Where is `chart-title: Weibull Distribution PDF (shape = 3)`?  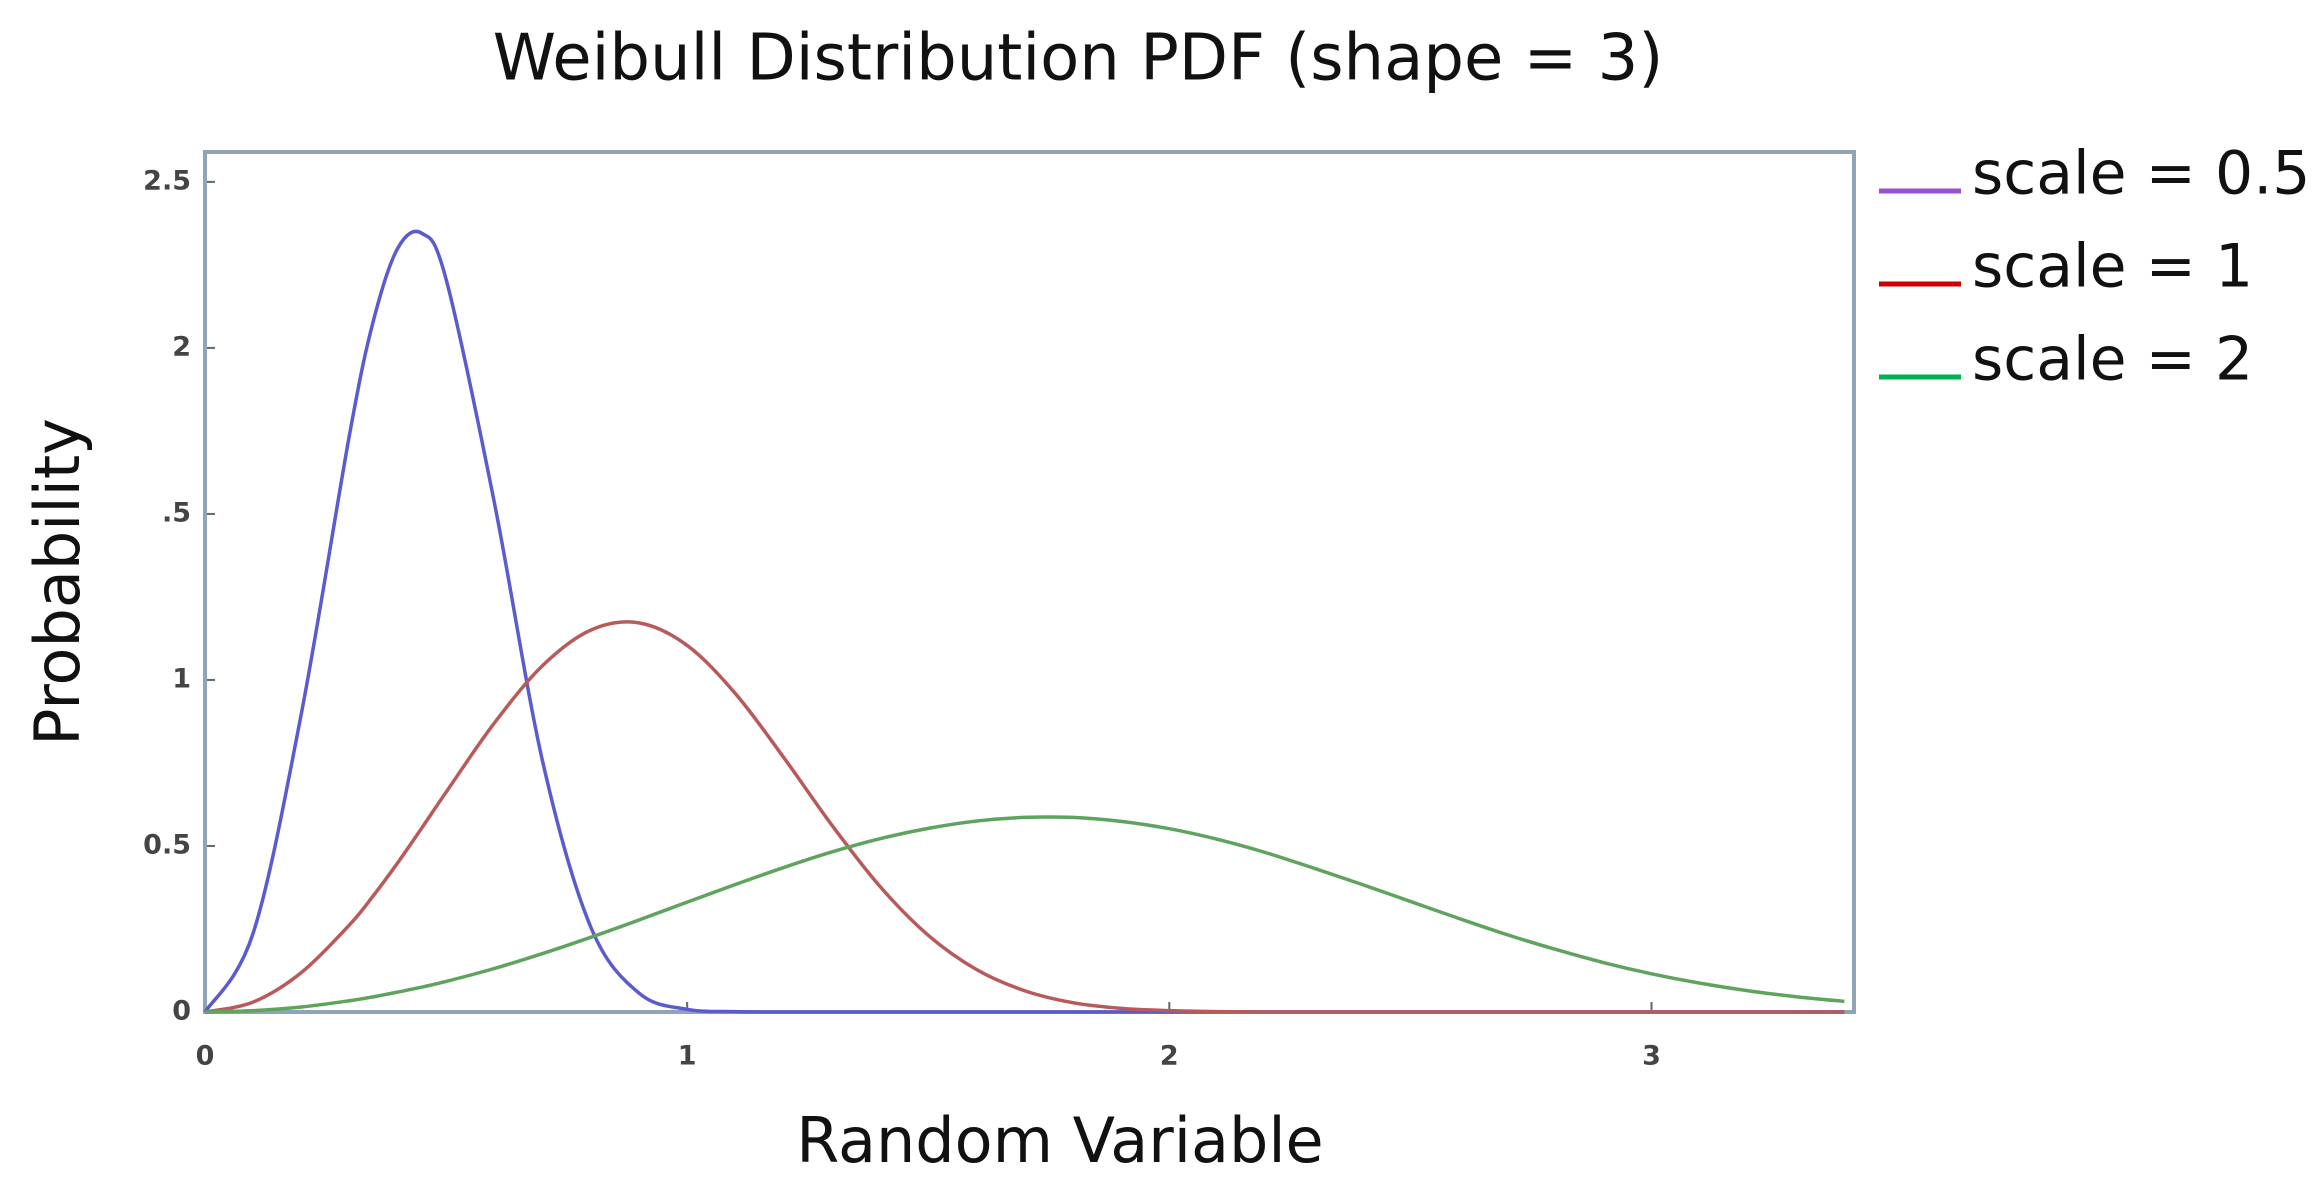 chart-title: Weibull Distribution PDF (shape = 3) is located at coordinates (1078, 59).